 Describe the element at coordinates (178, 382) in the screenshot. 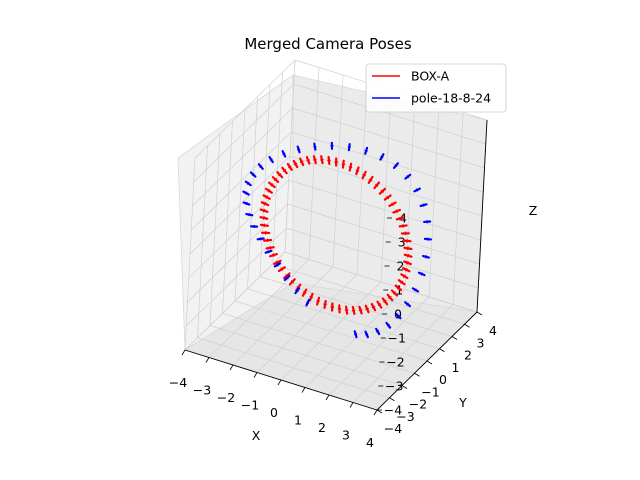

I see `x-tick-label: −4` at that location.